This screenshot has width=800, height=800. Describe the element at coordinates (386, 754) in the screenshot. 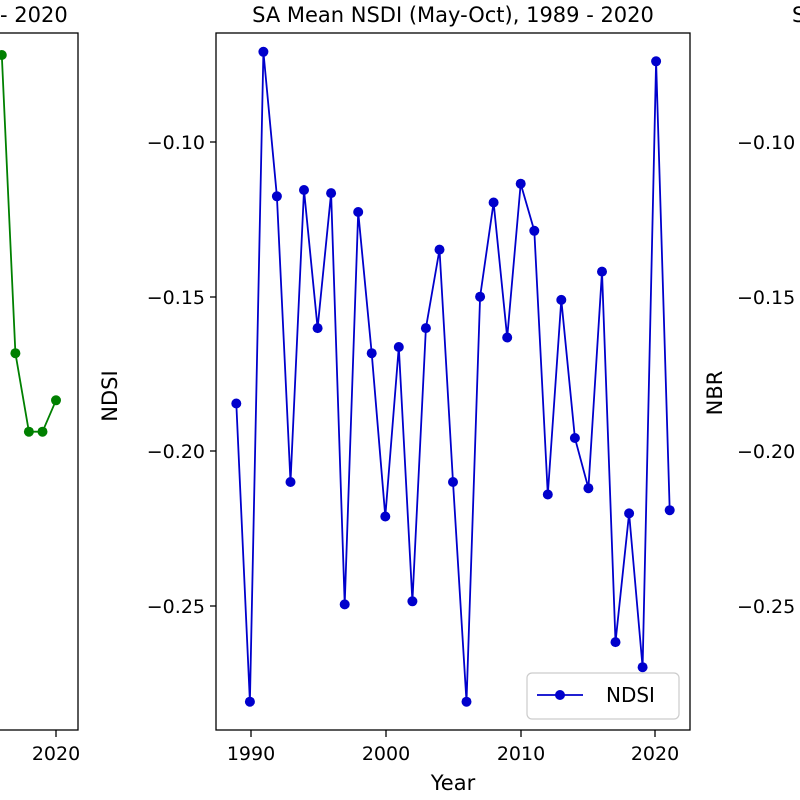

I see `ndsi-x-tick-label-2000: 2000` at that location.